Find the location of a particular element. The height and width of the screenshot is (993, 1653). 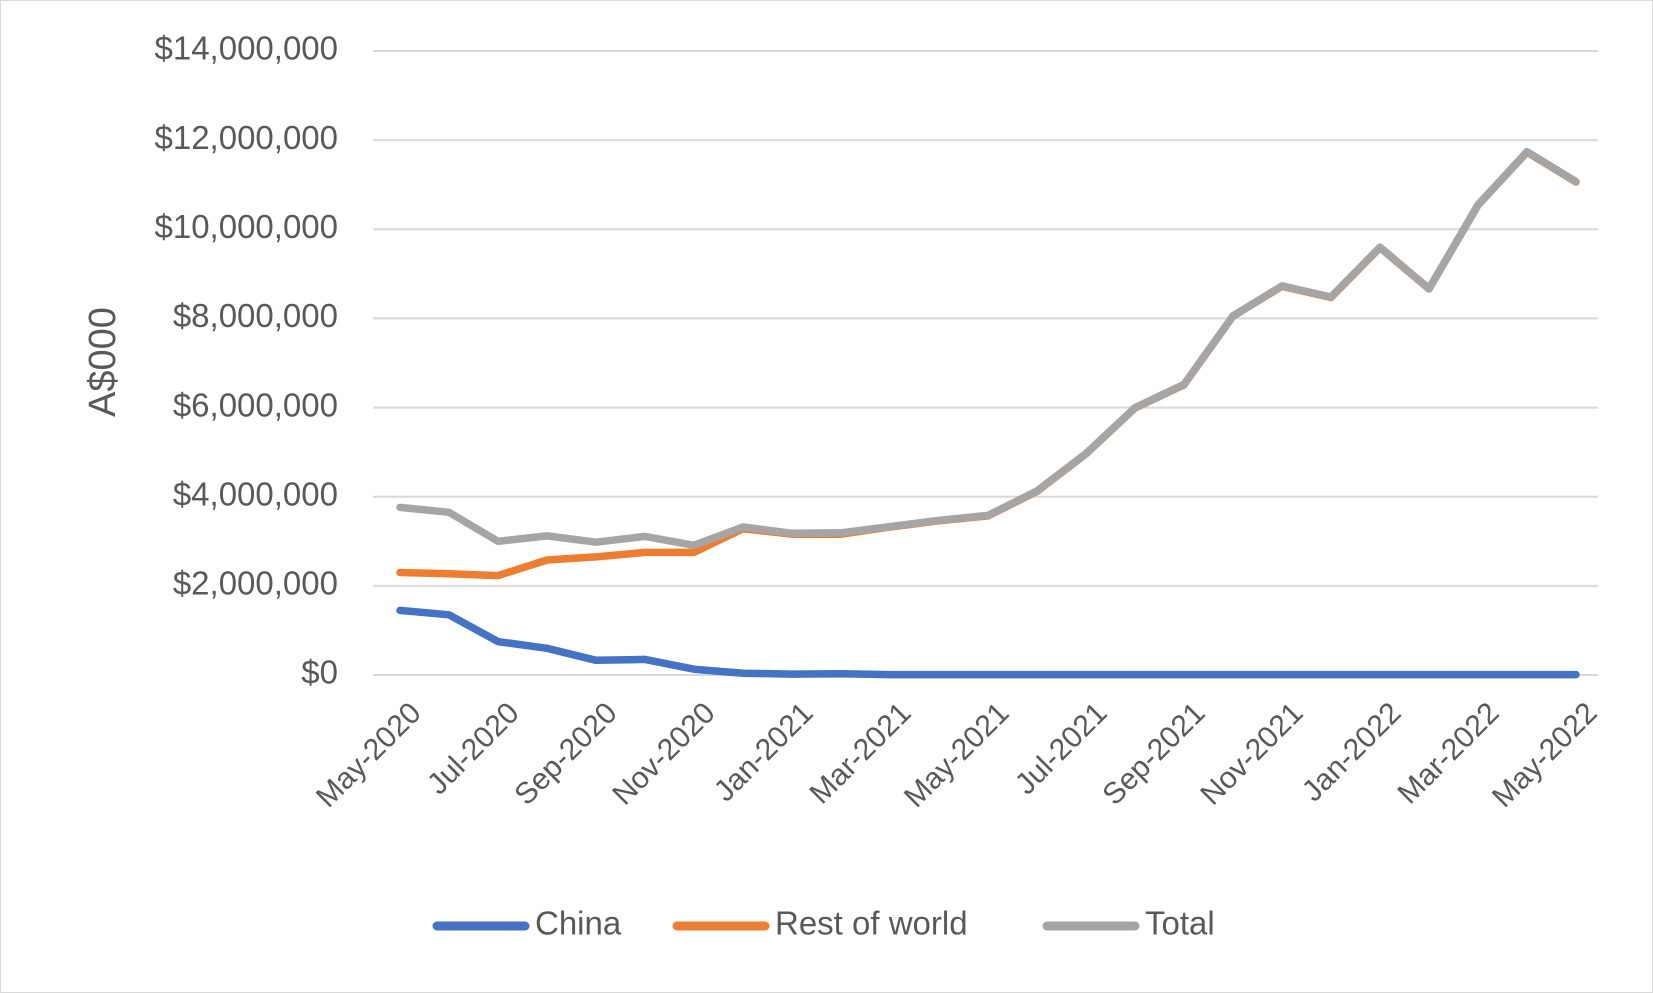

x-tick-label: Sep-2021 is located at coordinates (1153, 753).